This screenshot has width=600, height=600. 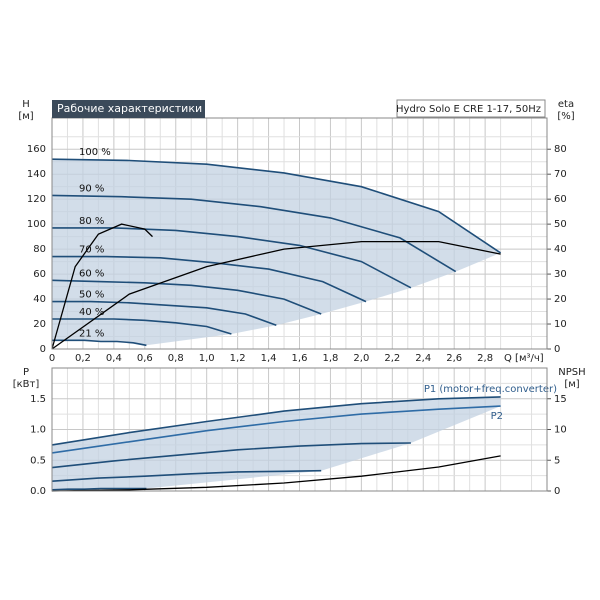 I want to click on x-tick-label: 1,6, so click(x=300, y=358).